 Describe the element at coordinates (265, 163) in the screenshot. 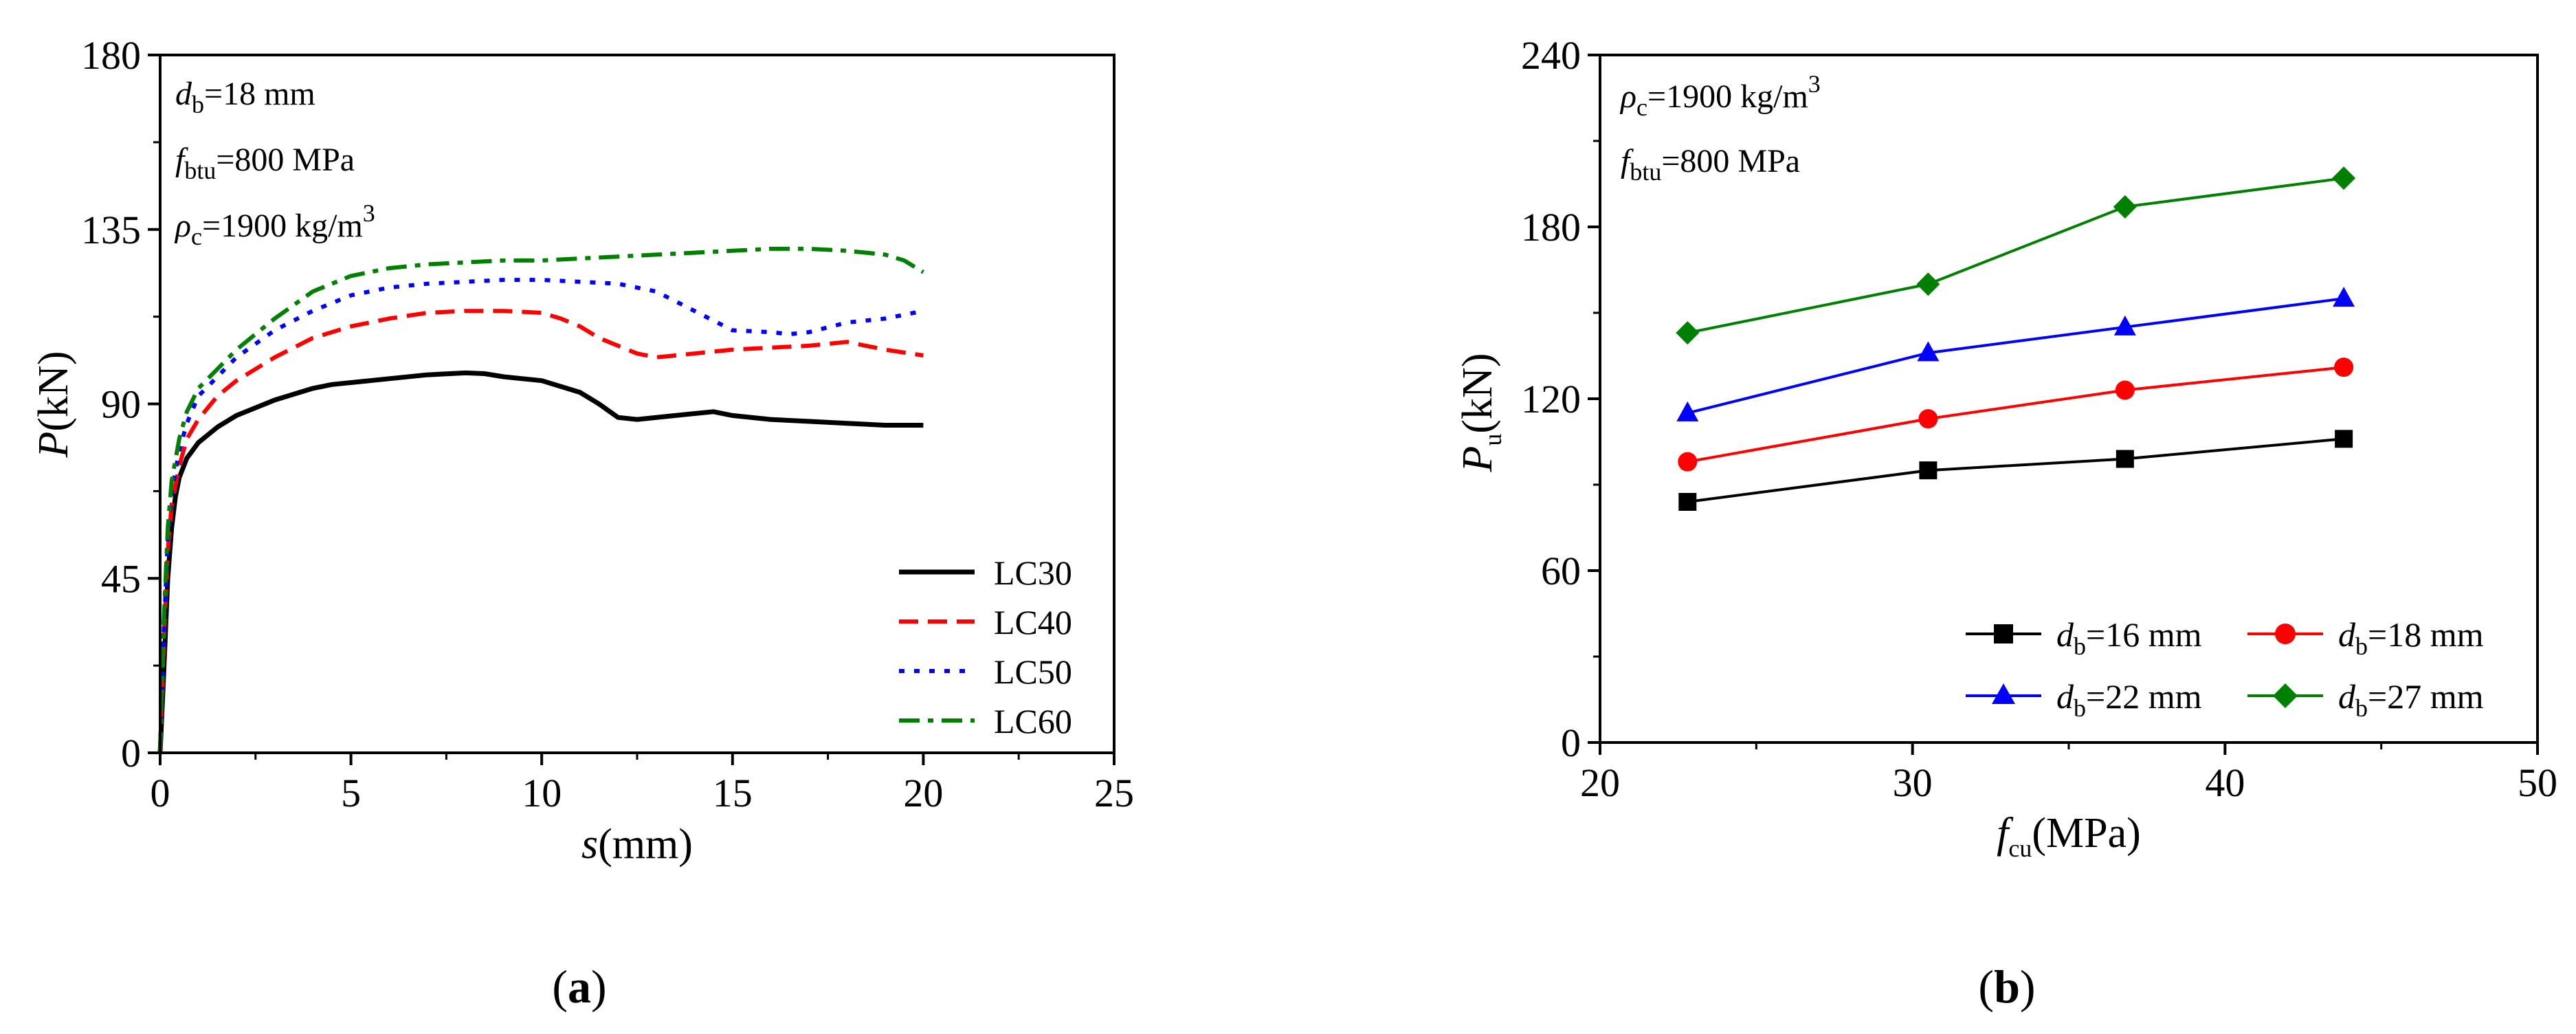

I see `chart-a-annotation-fbtu: fbtu=800 MPa` at that location.